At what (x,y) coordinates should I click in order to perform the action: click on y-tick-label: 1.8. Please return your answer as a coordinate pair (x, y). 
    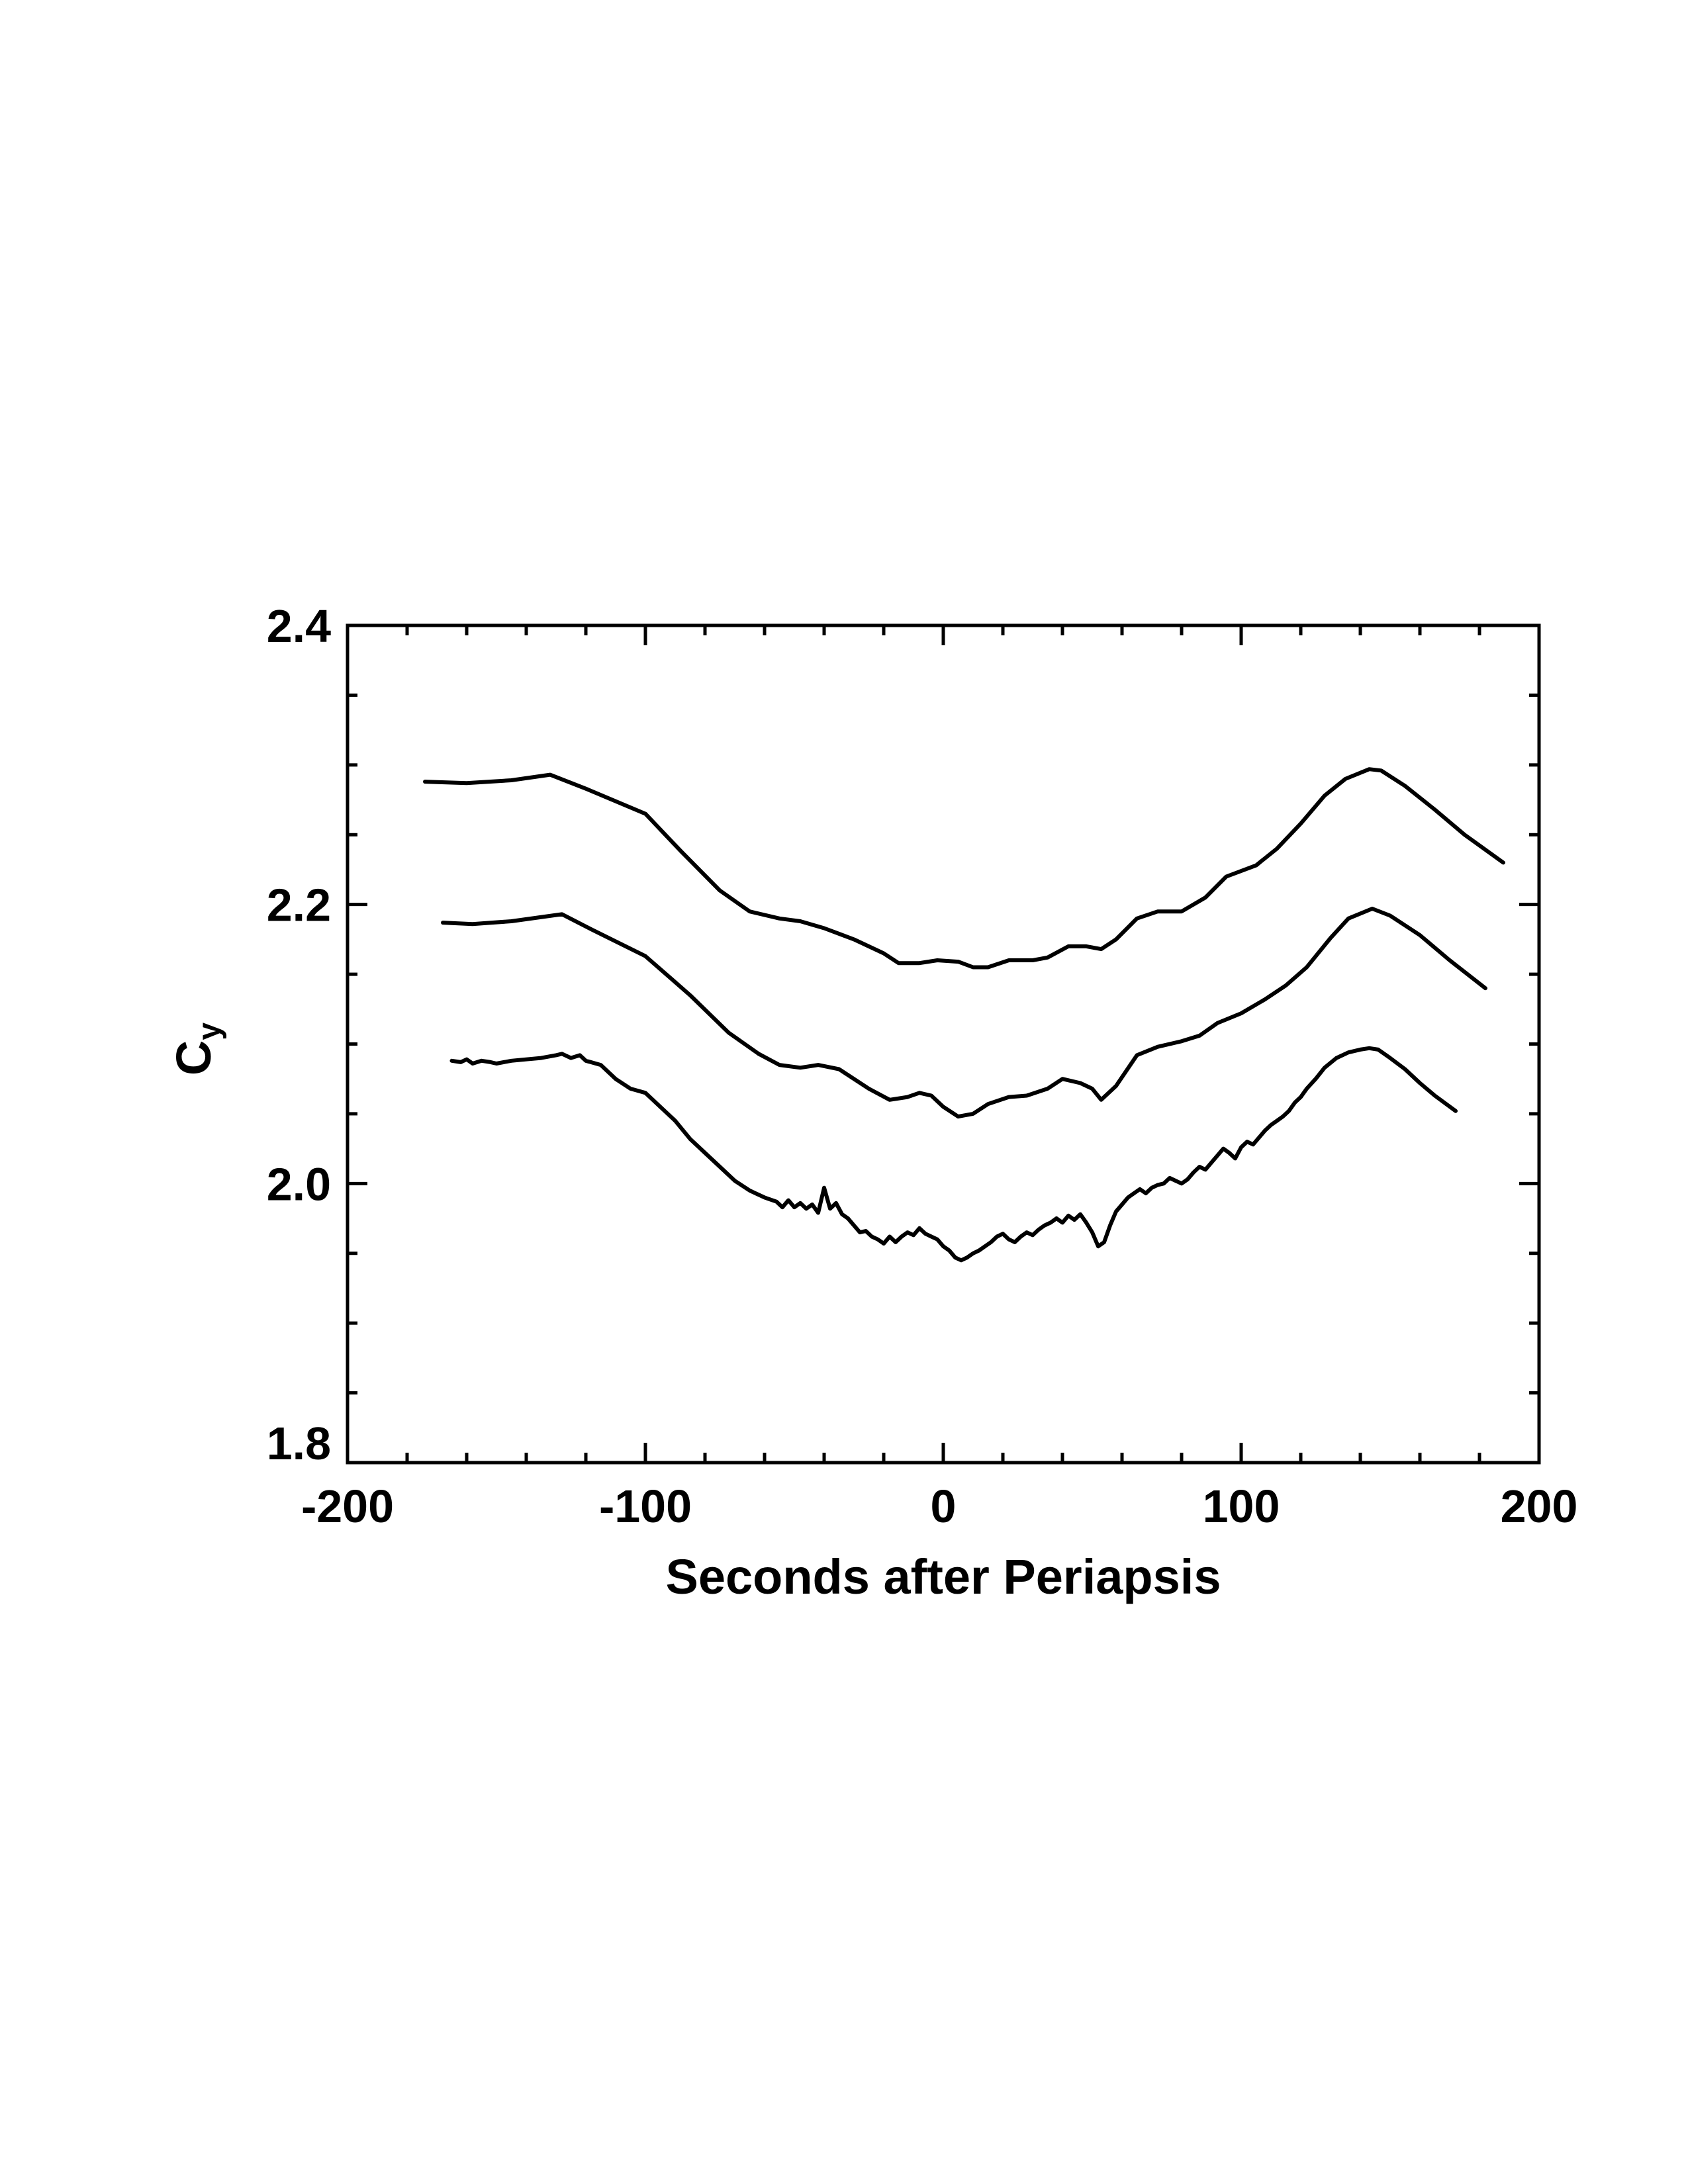
    Looking at the image, I should click on (299, 1443).